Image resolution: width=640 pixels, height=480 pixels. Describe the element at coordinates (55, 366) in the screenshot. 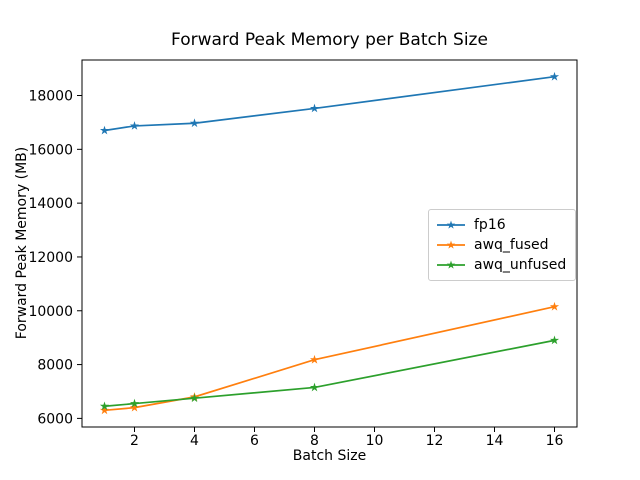

I see `y-tick-label: 8000` at that location.